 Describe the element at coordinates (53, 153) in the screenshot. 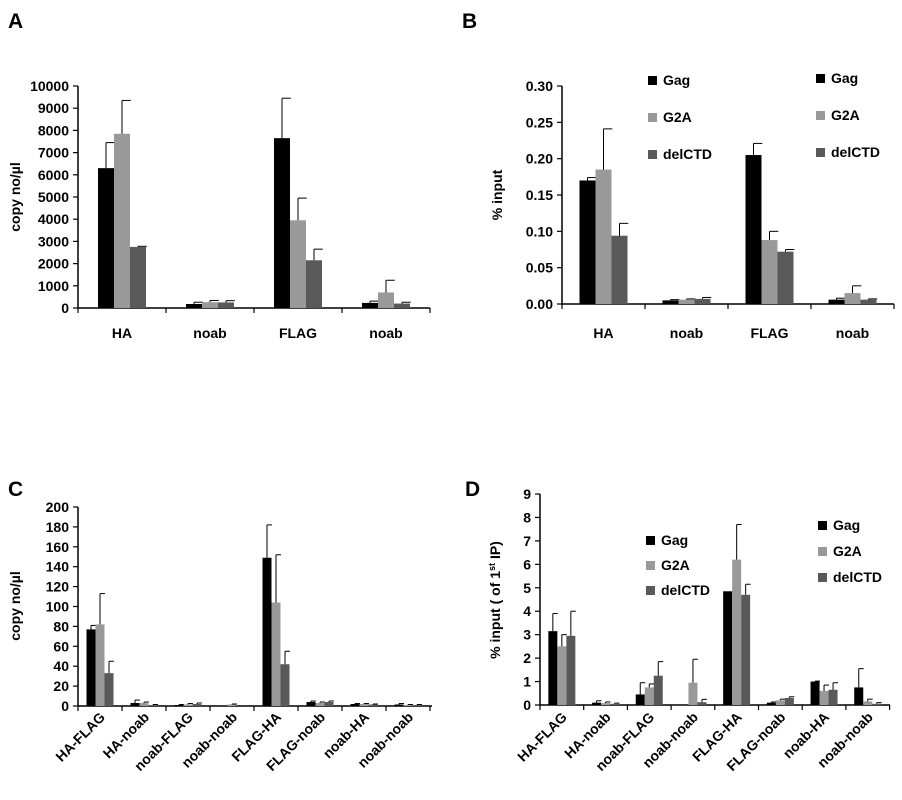

I see `y-tick-label: 7000` at that location.